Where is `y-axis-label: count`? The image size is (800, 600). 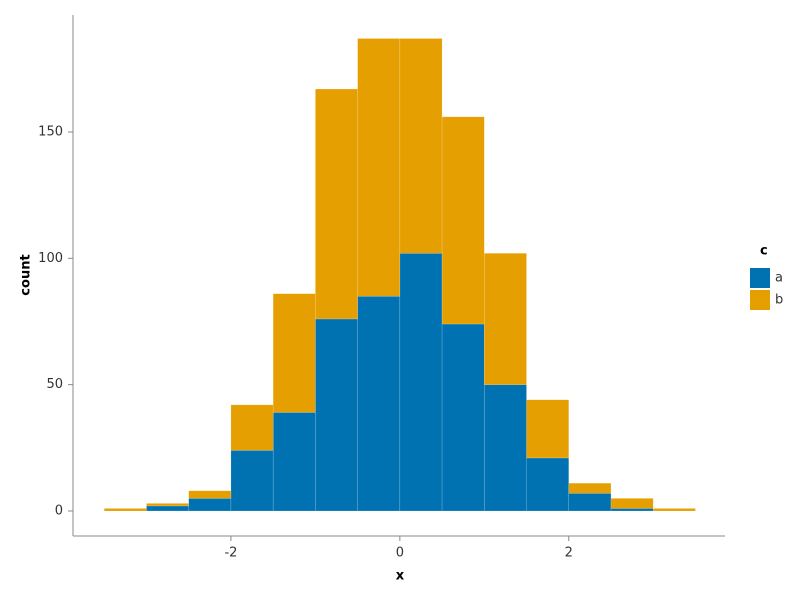
y-axis-label: count is located at coordinates (26, 274).